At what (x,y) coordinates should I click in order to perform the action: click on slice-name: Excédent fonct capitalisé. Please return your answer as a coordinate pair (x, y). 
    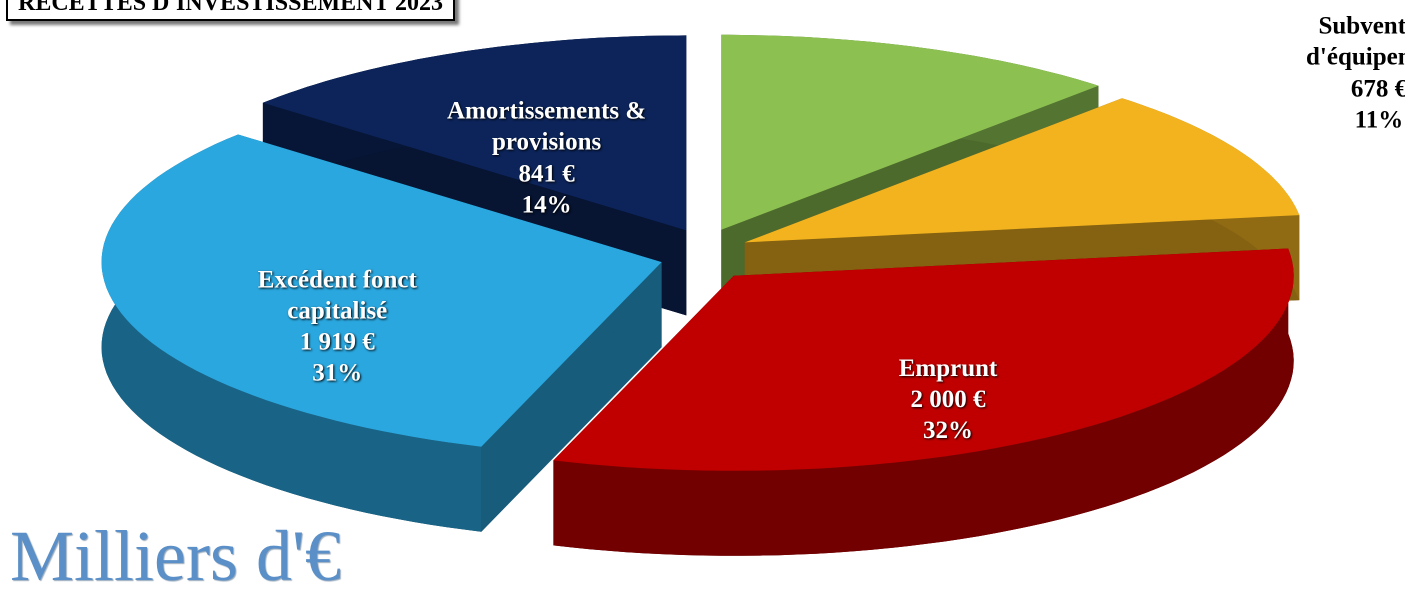
    Looking at the image, I should click on (337, 295).